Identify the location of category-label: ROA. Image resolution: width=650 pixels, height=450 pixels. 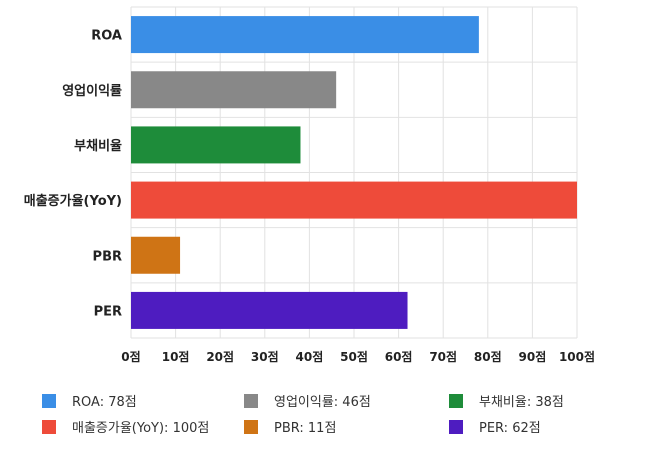
(106, 36).